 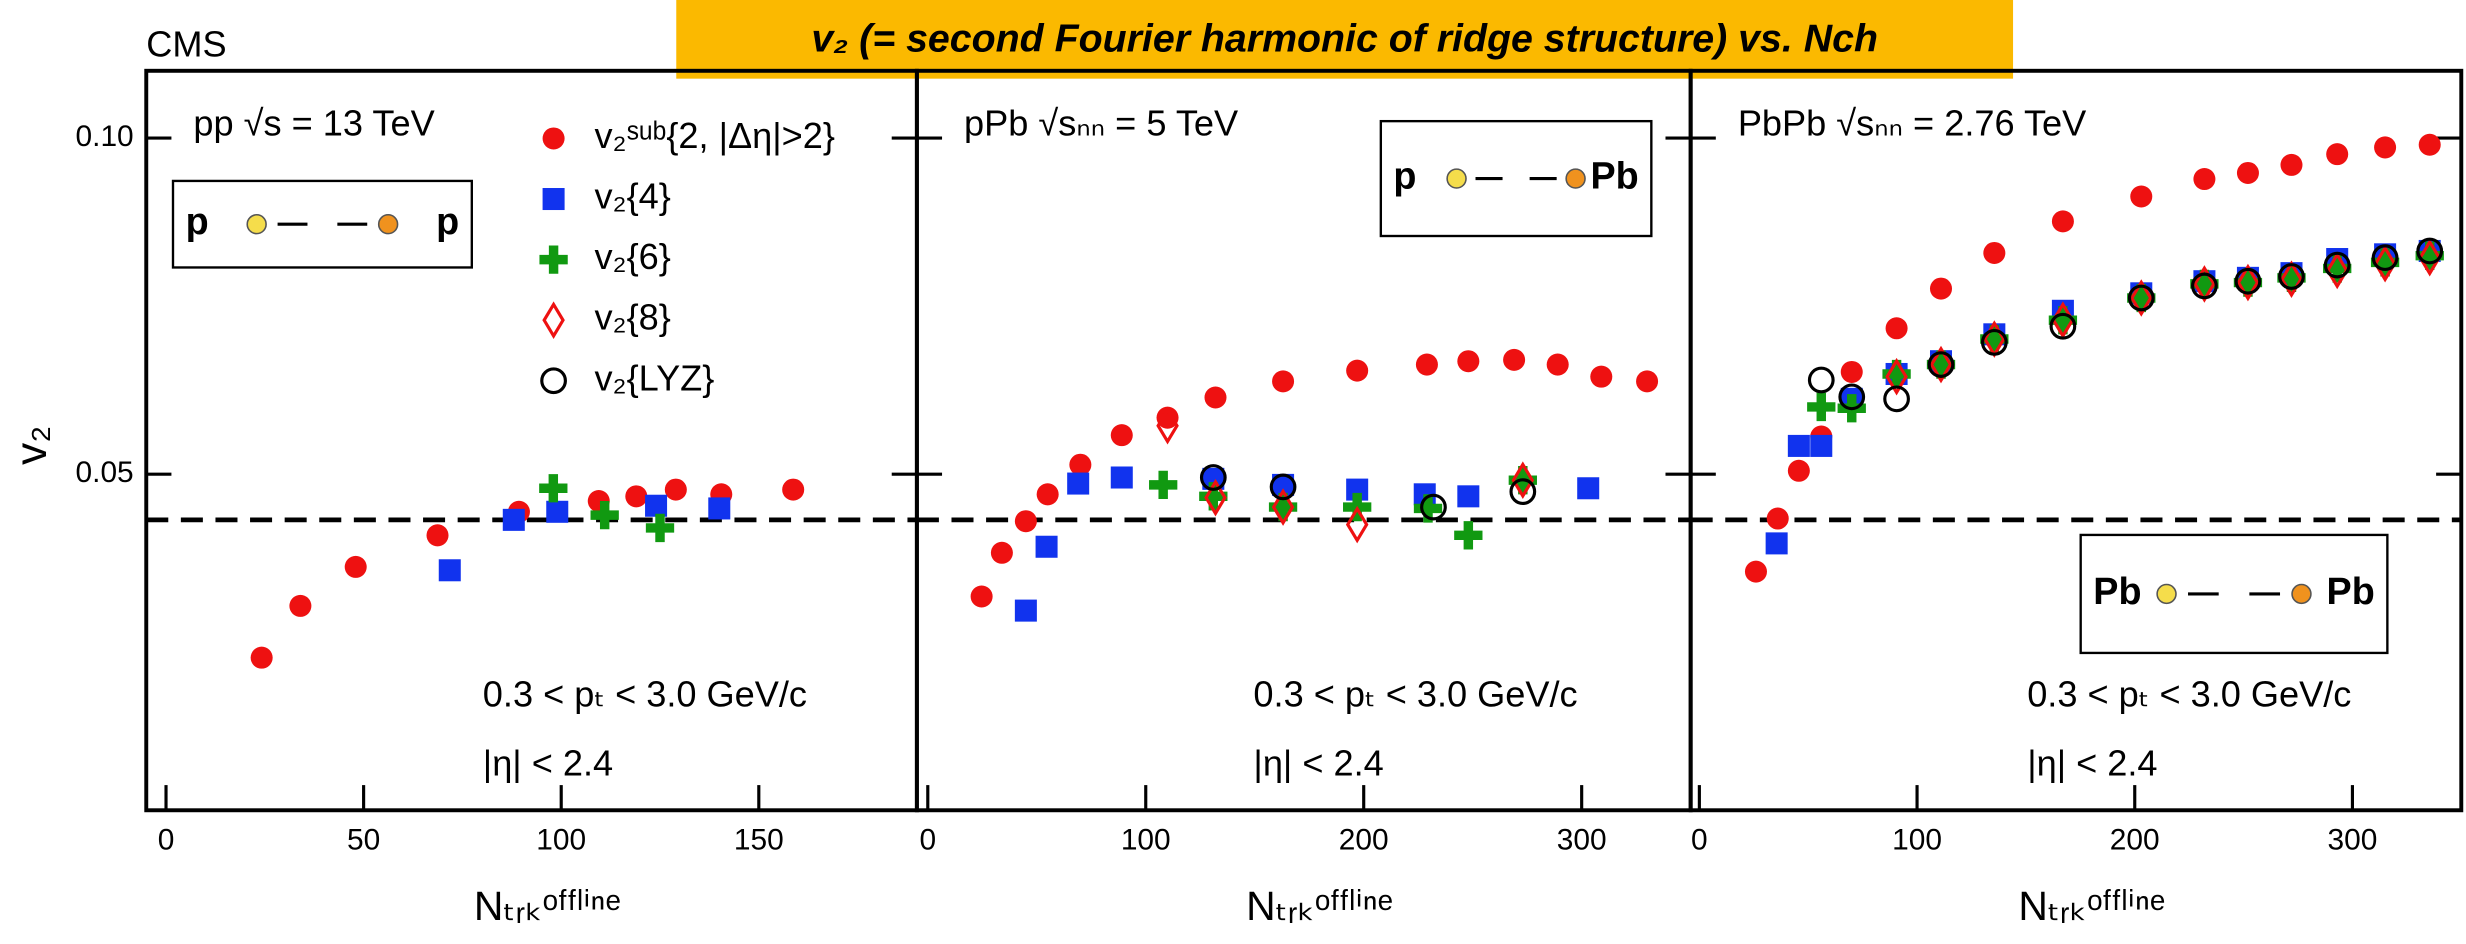 I want to click on y-tick-label: 0.10, so click(x=105, y=136).